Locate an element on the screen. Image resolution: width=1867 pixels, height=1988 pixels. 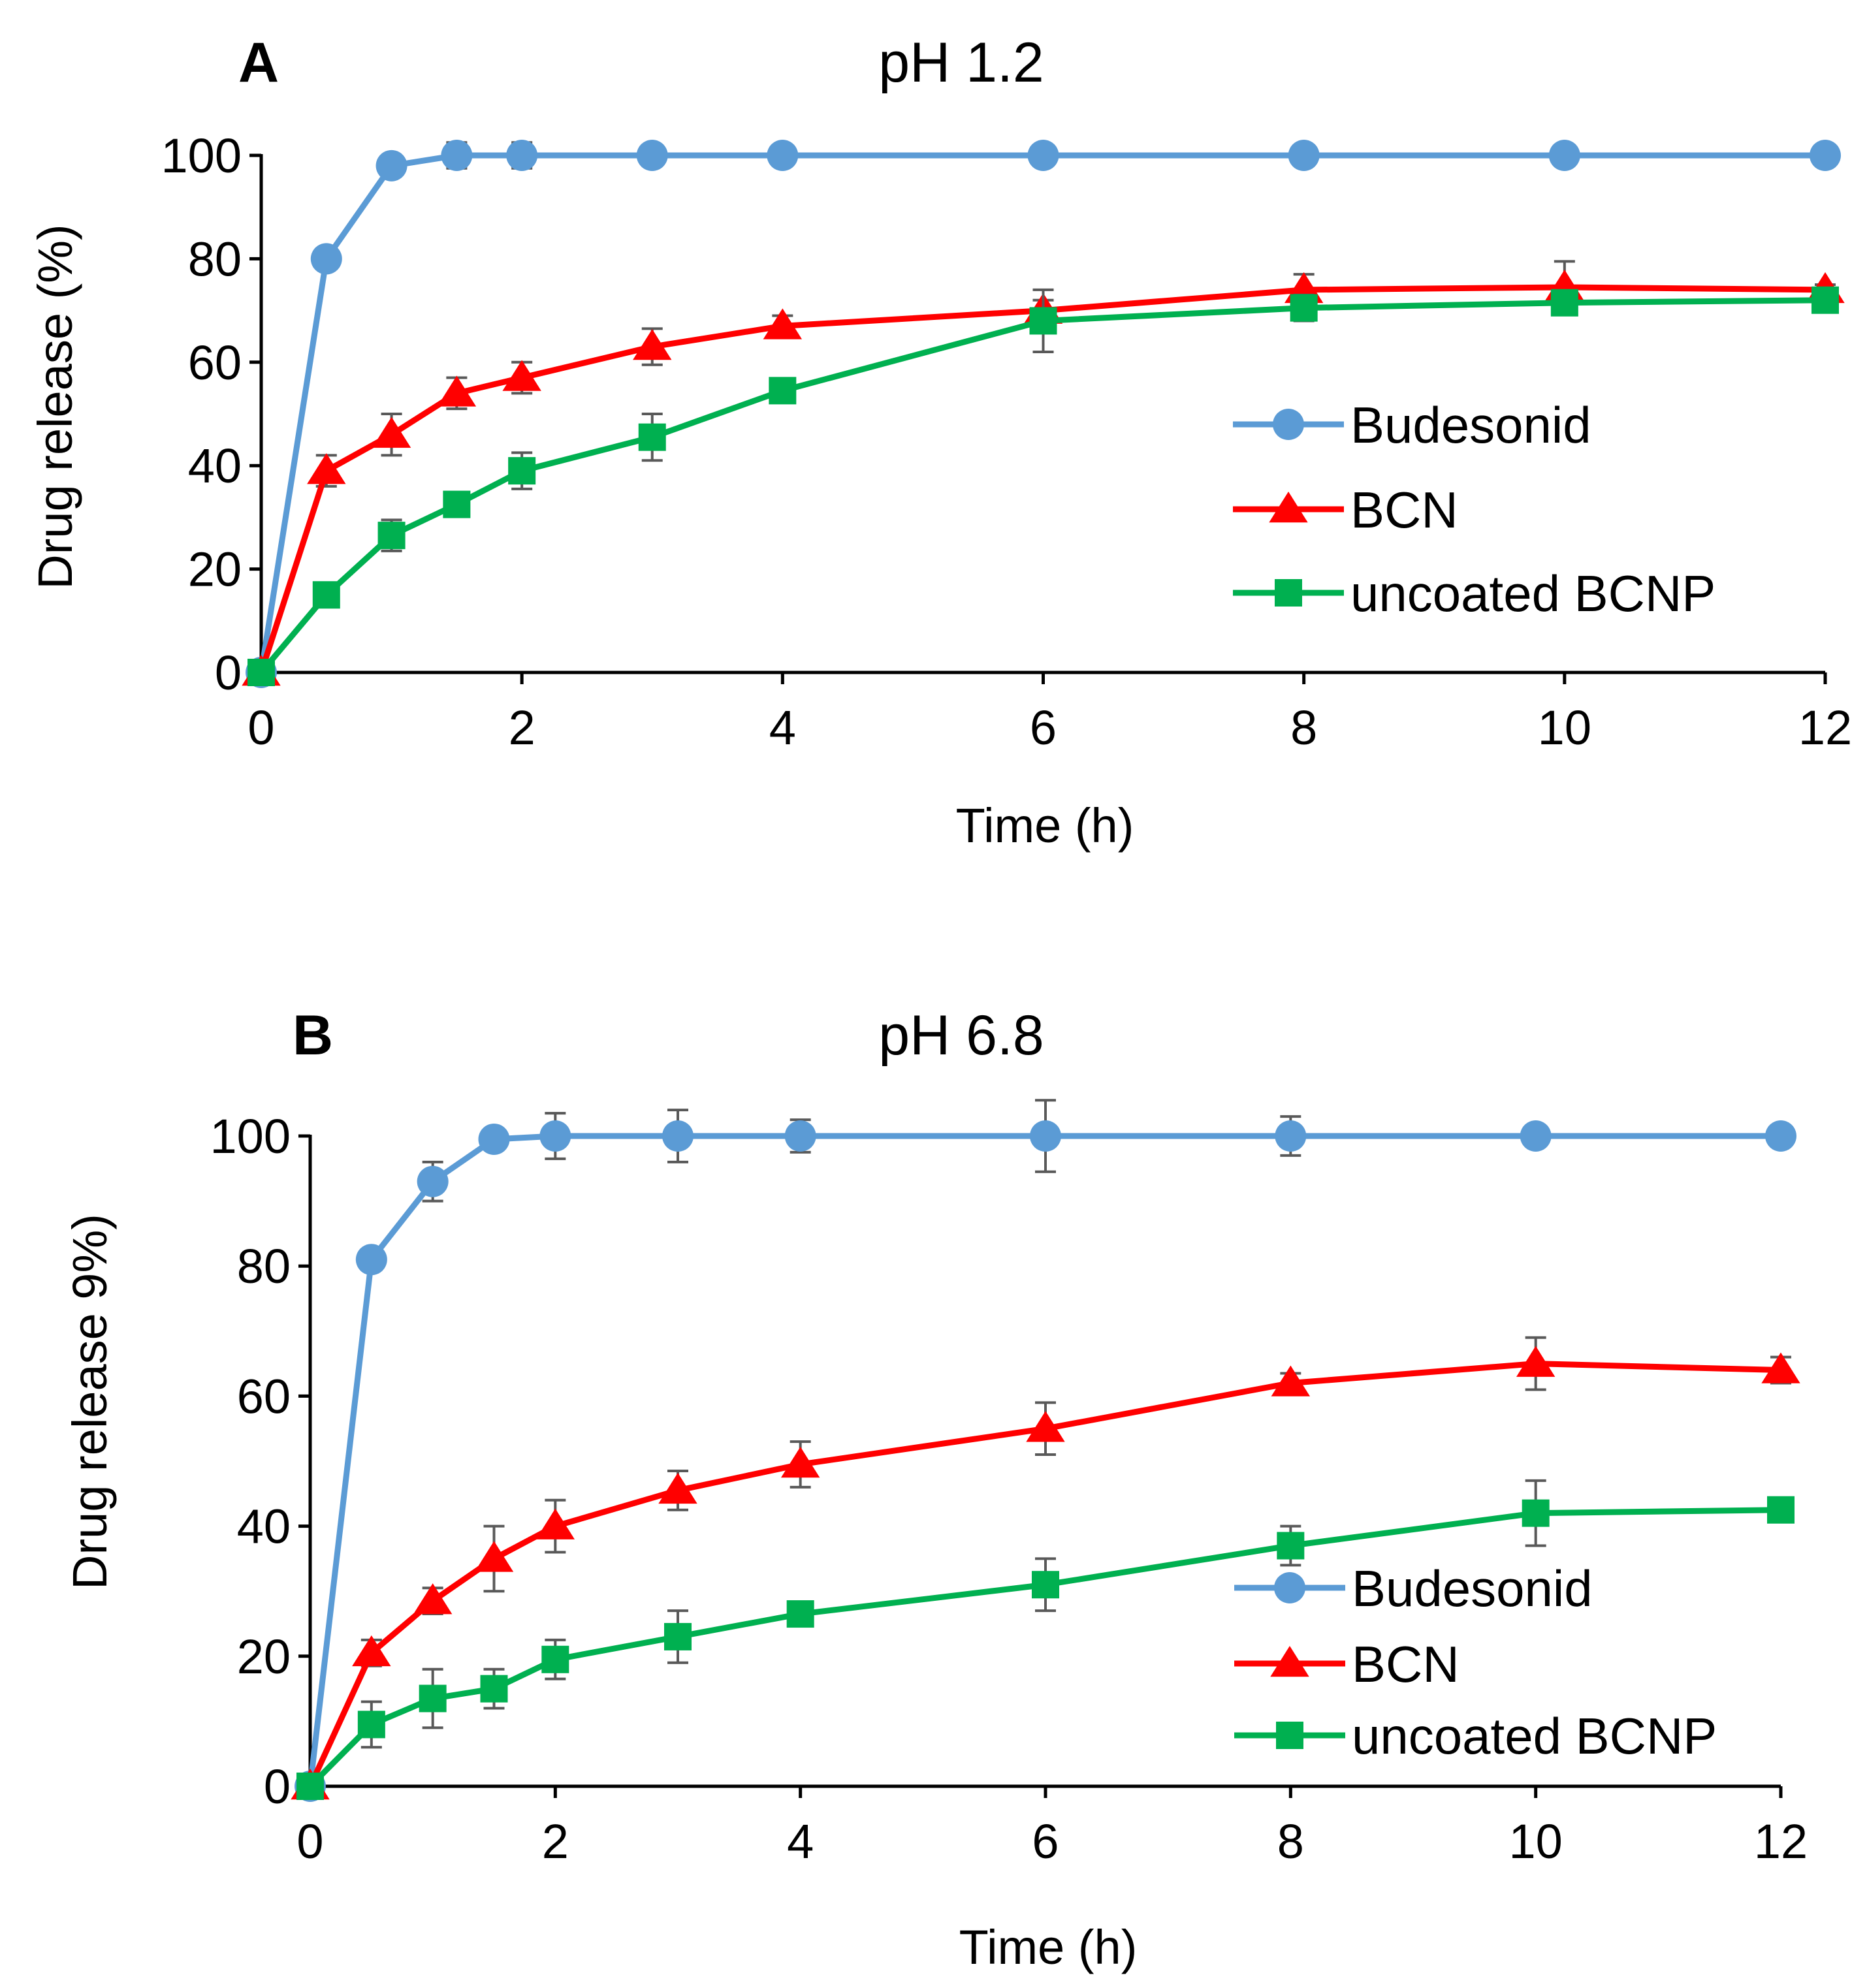
panel-a-legend-marker-uncoated-bcnp is located at coordinates (1288, 593).